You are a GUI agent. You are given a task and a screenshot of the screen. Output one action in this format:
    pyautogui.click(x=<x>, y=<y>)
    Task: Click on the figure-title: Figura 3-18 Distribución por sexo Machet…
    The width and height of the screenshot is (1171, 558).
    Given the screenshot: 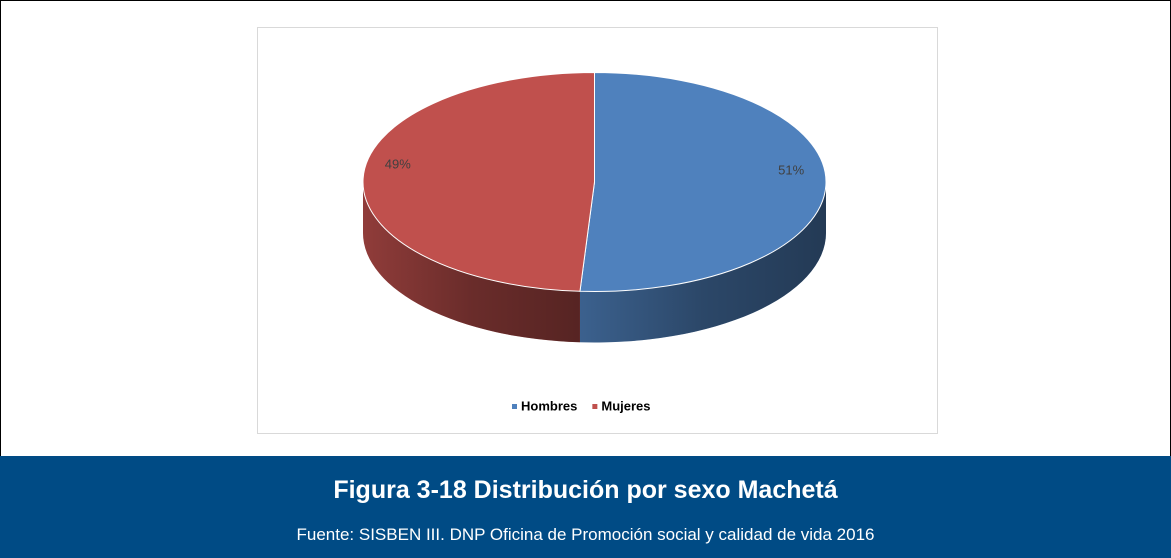 What is the action you would take?
    pyautogui.click(x=585, y=490)
    